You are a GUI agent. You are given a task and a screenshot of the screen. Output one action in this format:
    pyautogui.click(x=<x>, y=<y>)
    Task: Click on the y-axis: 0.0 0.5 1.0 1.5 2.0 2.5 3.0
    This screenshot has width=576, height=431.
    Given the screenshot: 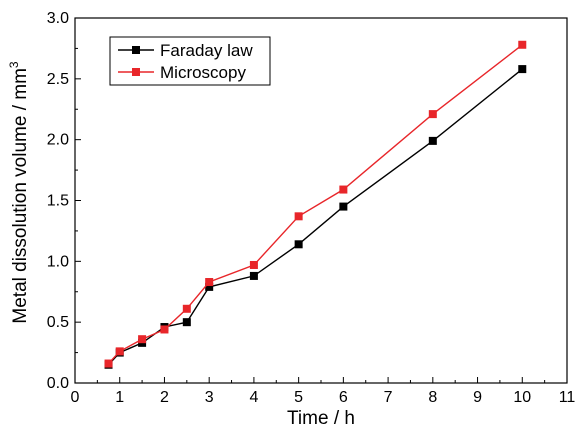 What is the action you would take?
    pyautogui.click(x=64, y=201)
    